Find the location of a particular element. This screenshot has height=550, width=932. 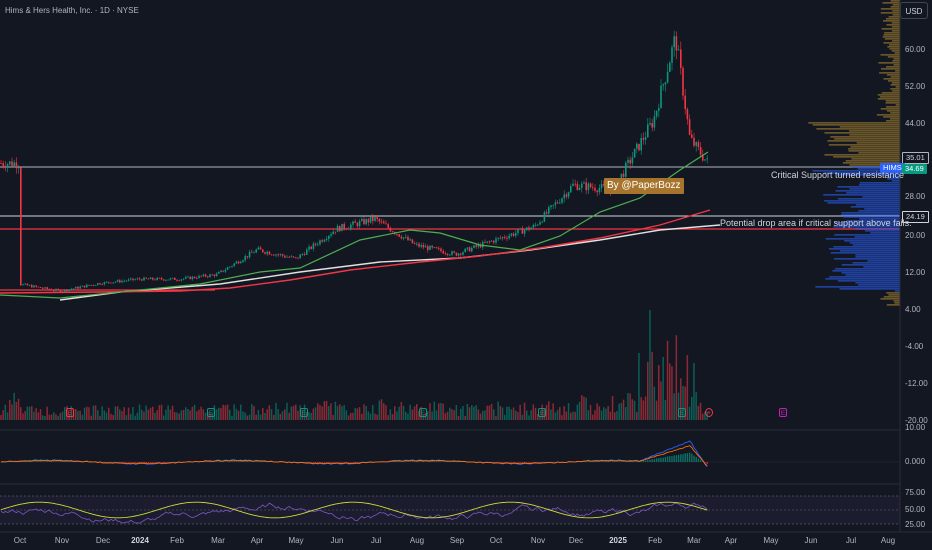

time-axis-label: Apr is located at coordinates (257, 540).